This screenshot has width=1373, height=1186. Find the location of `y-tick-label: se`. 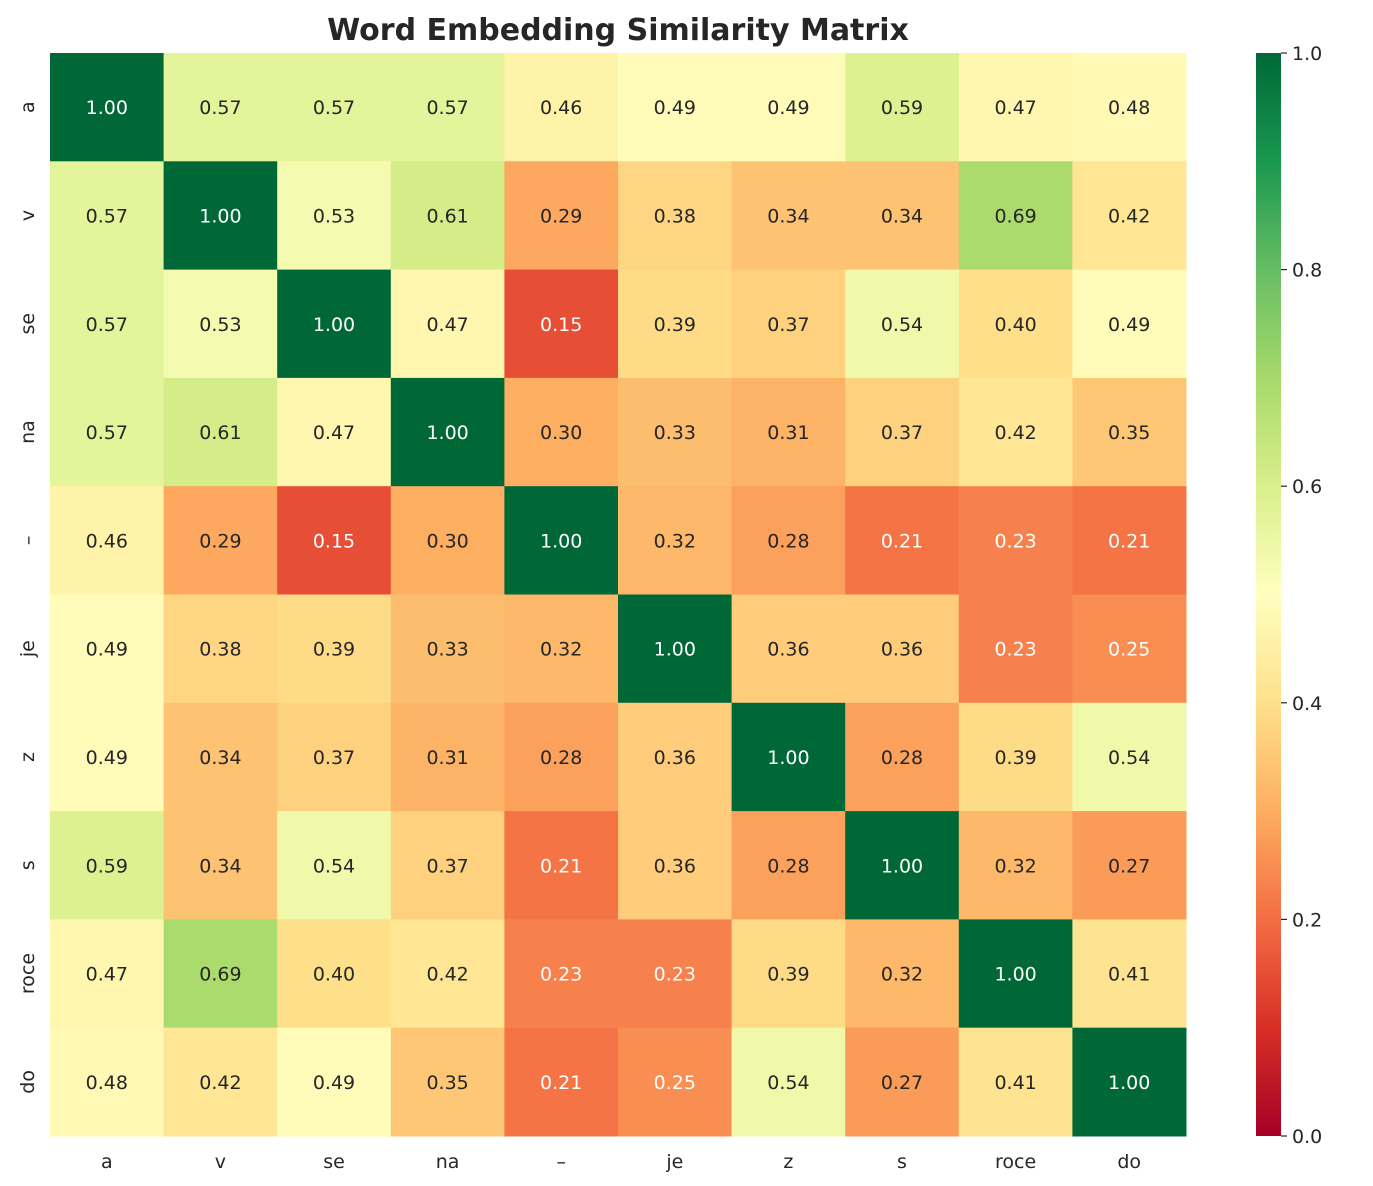

y-tick-label: se is located at coordinates (28, 324).